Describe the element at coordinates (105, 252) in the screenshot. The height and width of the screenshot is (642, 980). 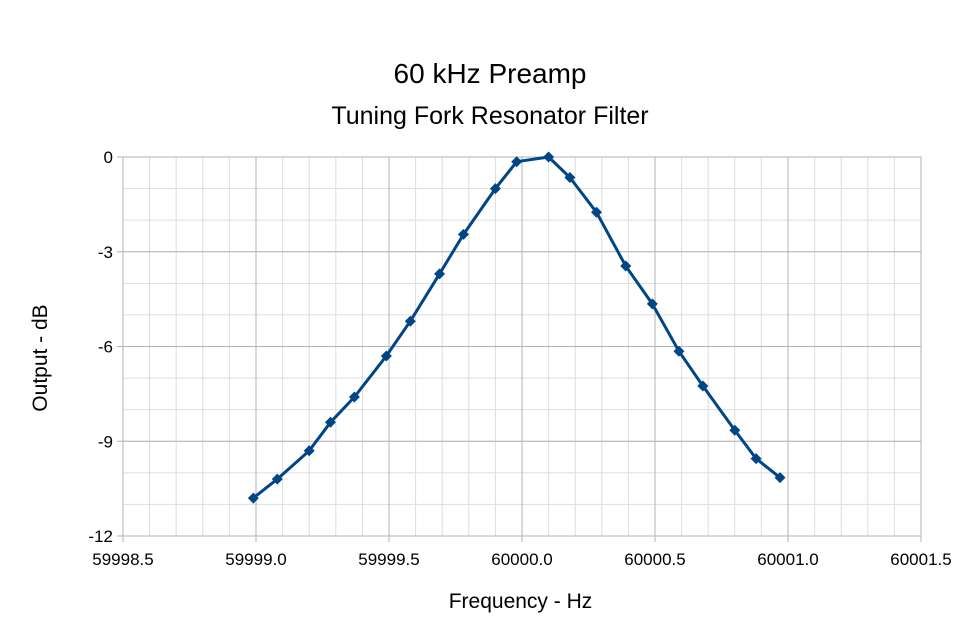
I see `y-tick-label: -3` at that location.